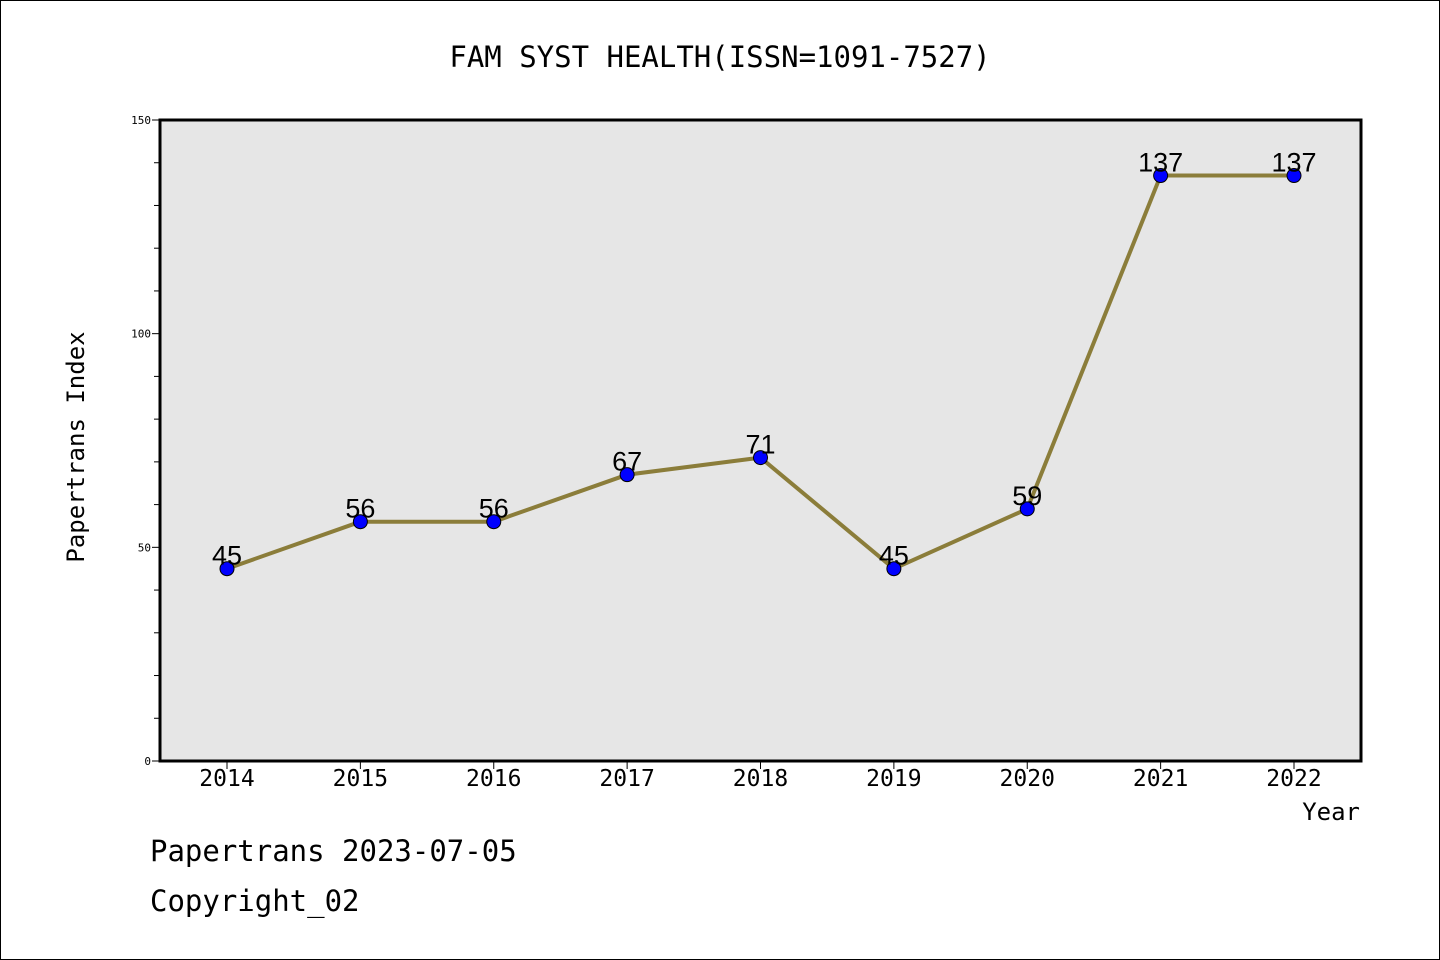  What do you see at coordinates (226, 779) in the screenshot?
I see `x-tick-label: 2014` at bounding box center [226, 779].